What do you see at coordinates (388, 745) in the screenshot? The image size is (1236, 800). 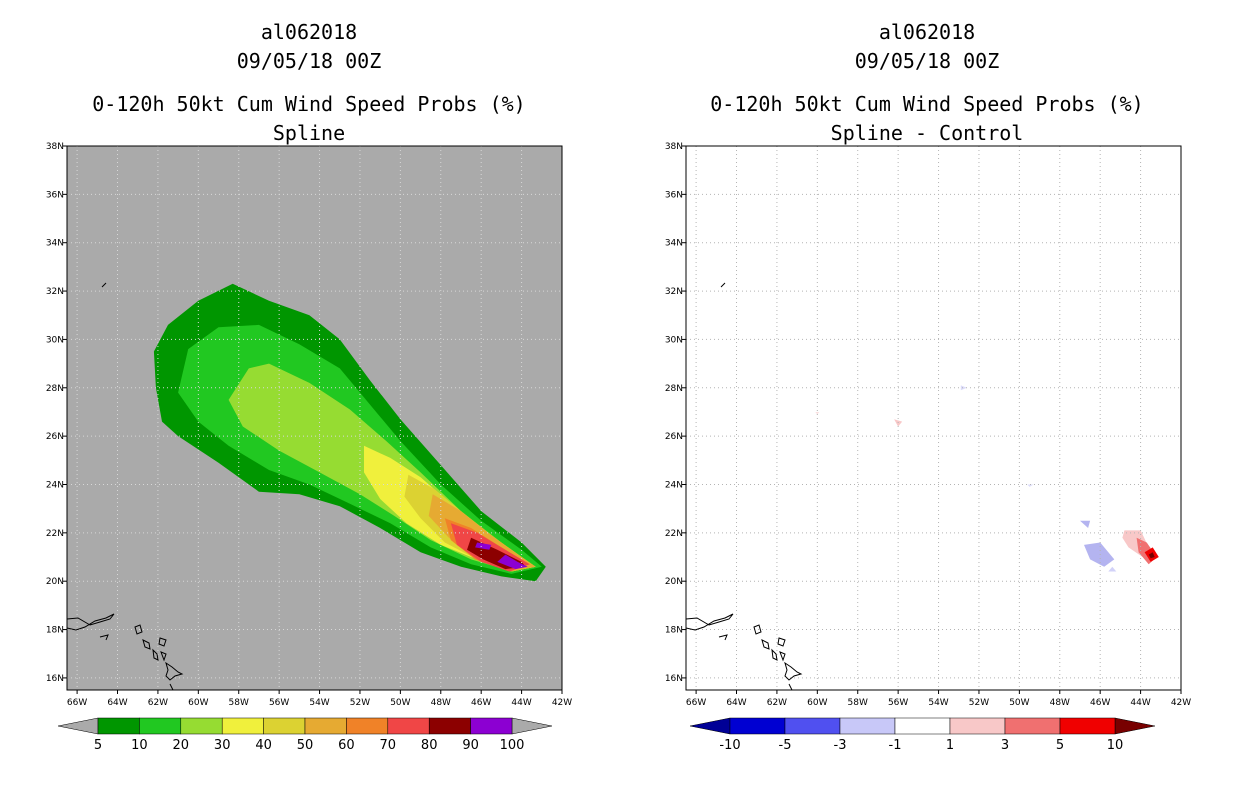 I see `colorbar-label: 70` at bounding box center [388, 745].